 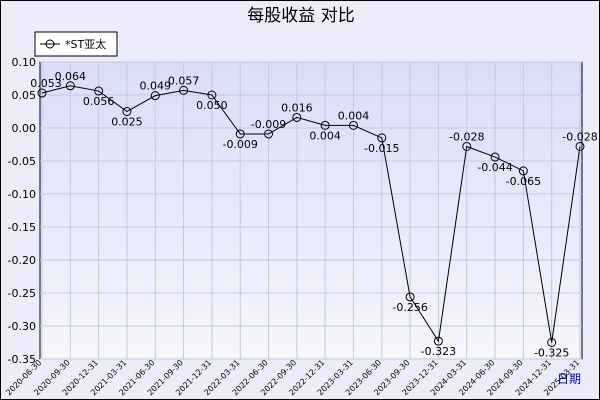 I want to click on data-label: -0.065, so click(x=523, y=181).